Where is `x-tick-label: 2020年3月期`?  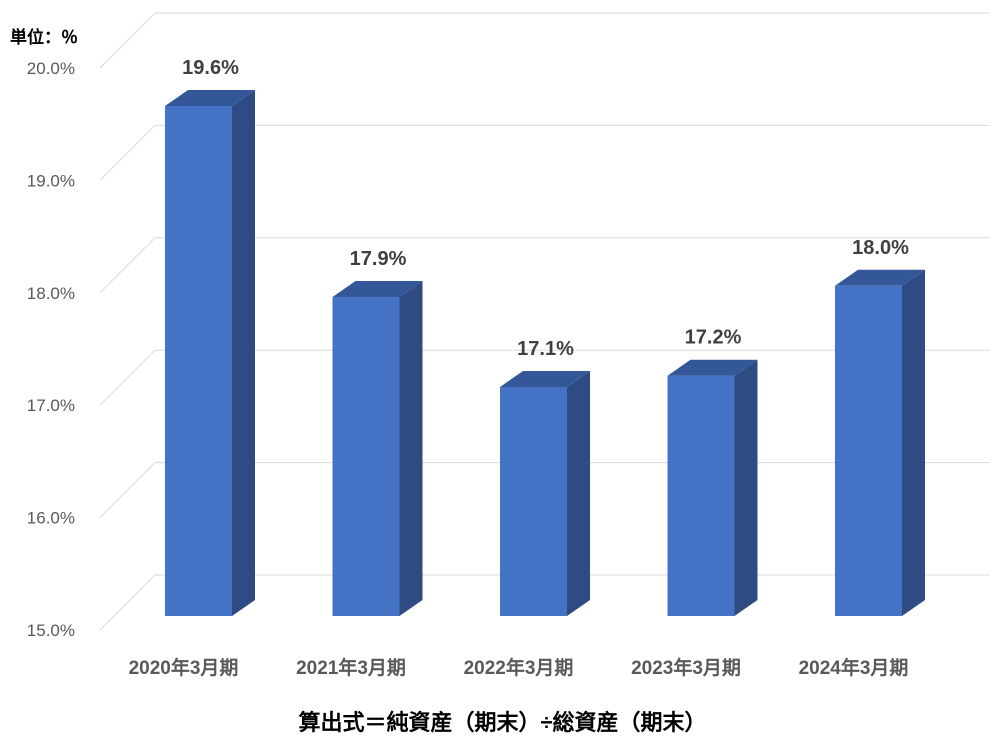 x-tick-label: 2020年3月期 is located at coordinates (184, 667).